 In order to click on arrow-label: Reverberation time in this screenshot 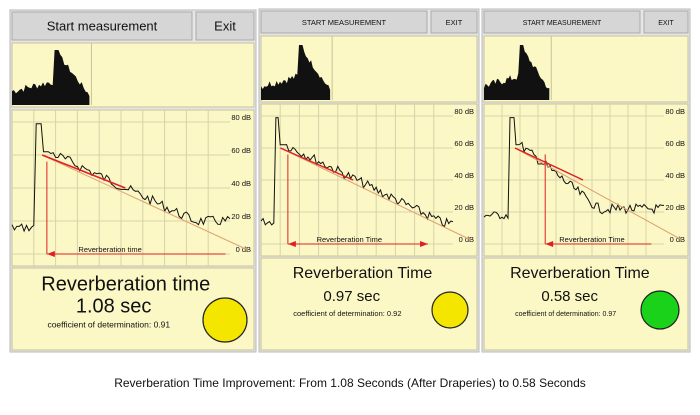, I will do `click(109, 249)`.